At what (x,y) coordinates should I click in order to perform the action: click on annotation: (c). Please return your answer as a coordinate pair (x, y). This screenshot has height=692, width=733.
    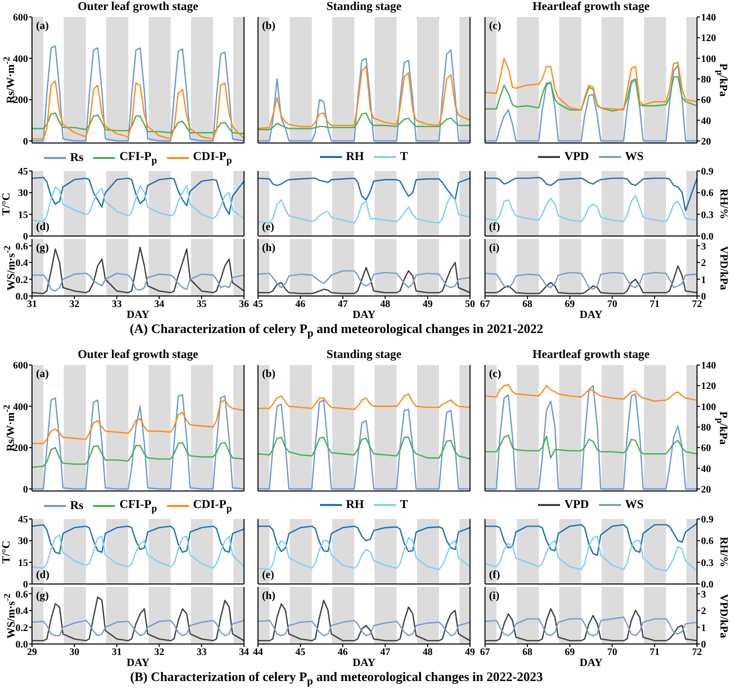
    Looking at the image, I should click on (495, 26).